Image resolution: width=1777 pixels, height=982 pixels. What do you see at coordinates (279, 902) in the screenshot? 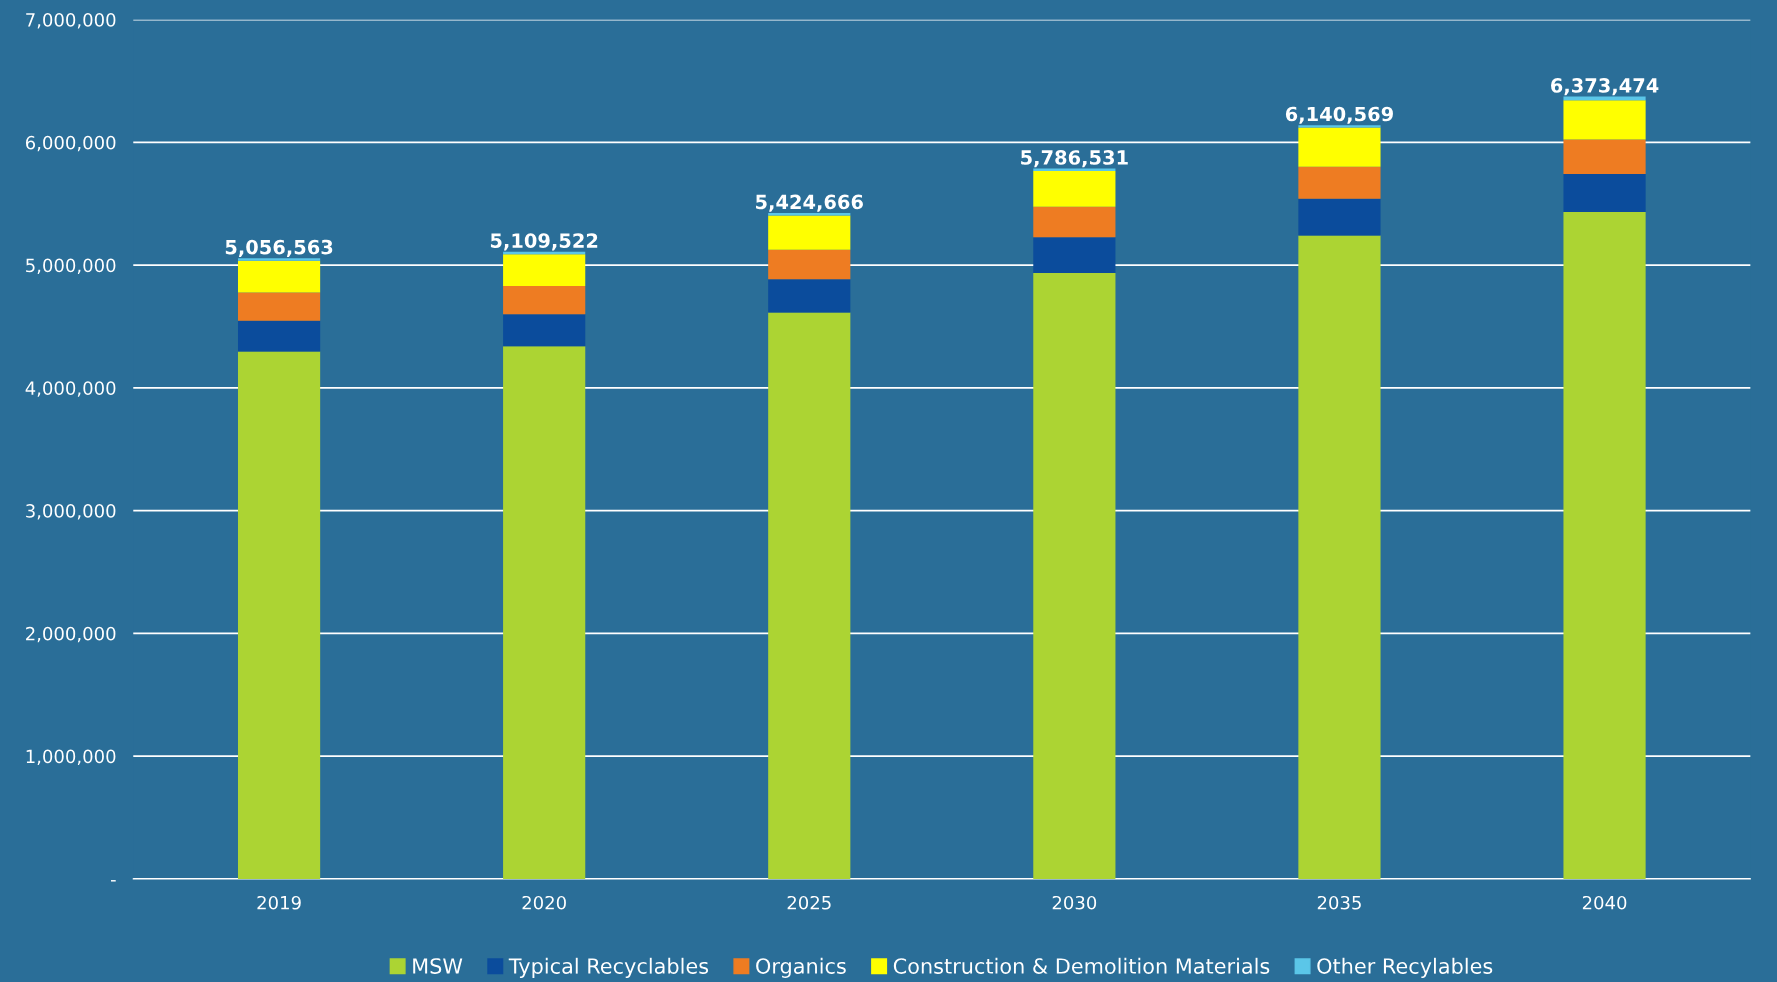
I see `x-tick-label: 2019` at bounding box center [279, 902].